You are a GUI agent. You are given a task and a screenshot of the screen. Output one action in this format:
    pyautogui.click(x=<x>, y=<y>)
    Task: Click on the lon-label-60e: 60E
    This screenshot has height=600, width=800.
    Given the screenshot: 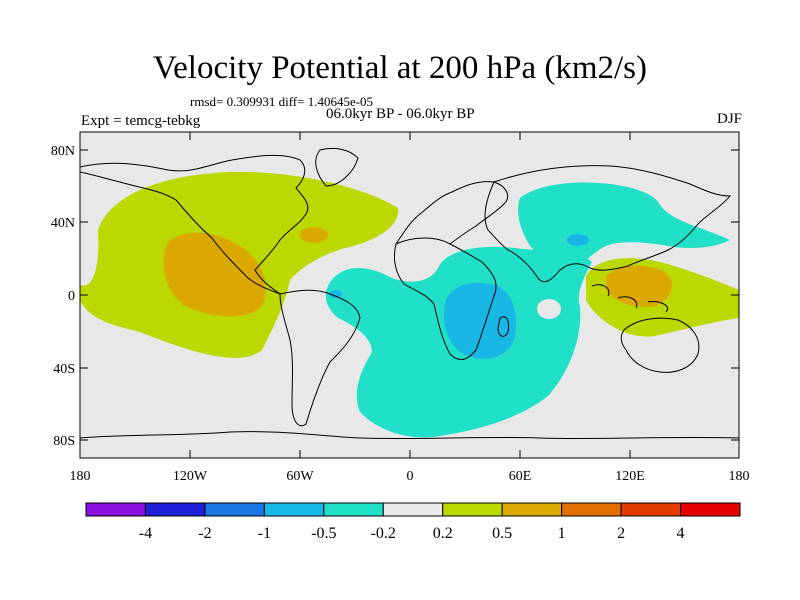 What is the action you would take?
    pyautogui.click(x=520, y=476)
    